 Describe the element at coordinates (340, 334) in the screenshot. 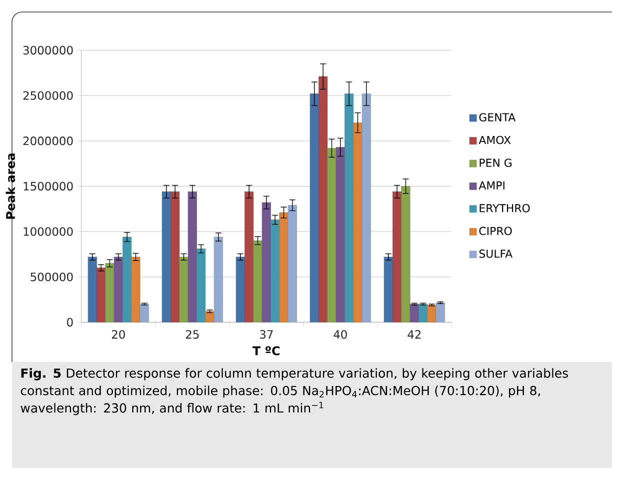

I see `x-tick-label: 40` at that location.